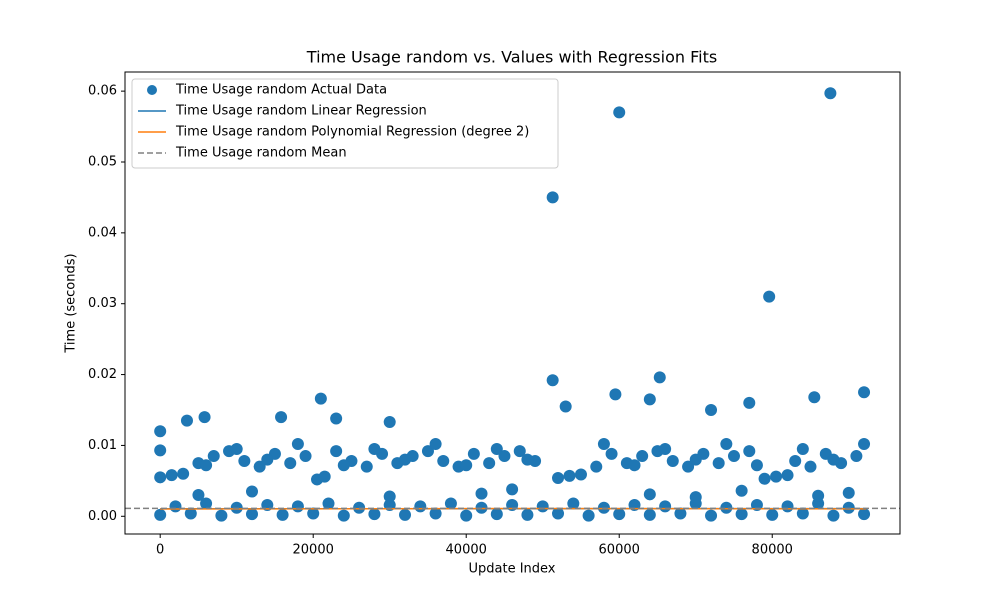 This screenshot has height=600, width=1000. I want to click on legend-box, so click(345, 123).